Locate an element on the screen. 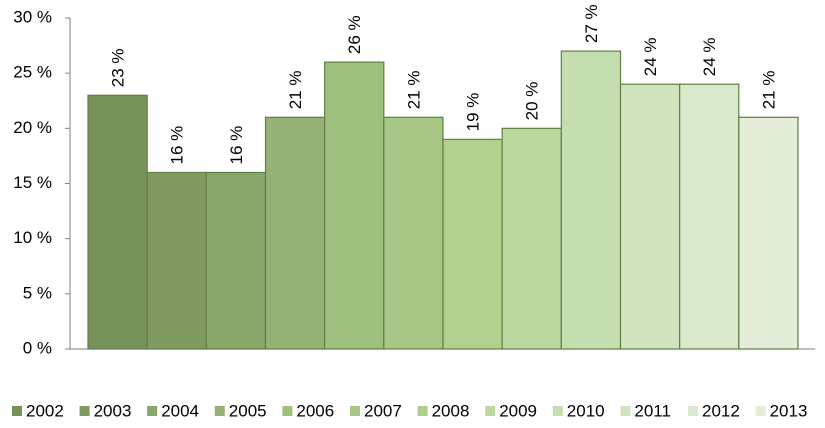 The width and height of the screenshot is (825, 428). value-label: 26 % is located at coordinates (354, 34).